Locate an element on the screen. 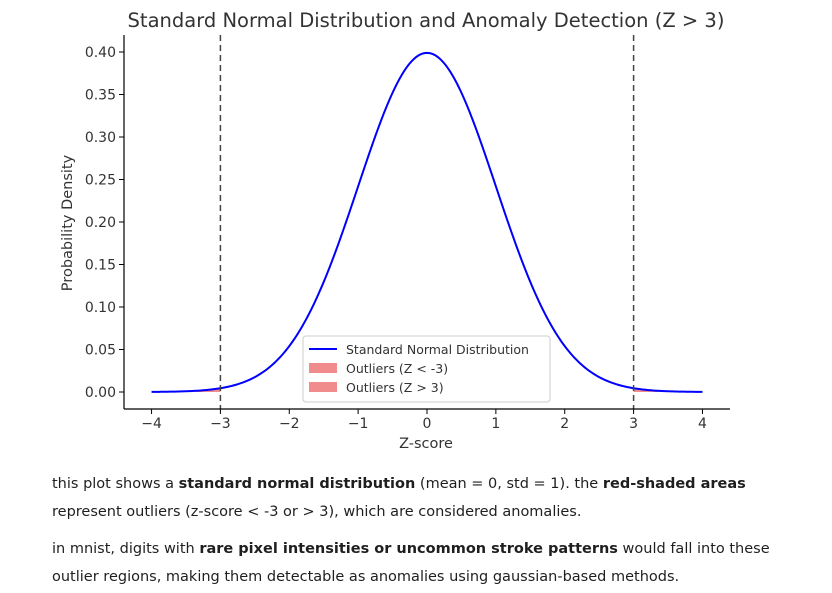  legend-box is located at coordinates (426, 369).